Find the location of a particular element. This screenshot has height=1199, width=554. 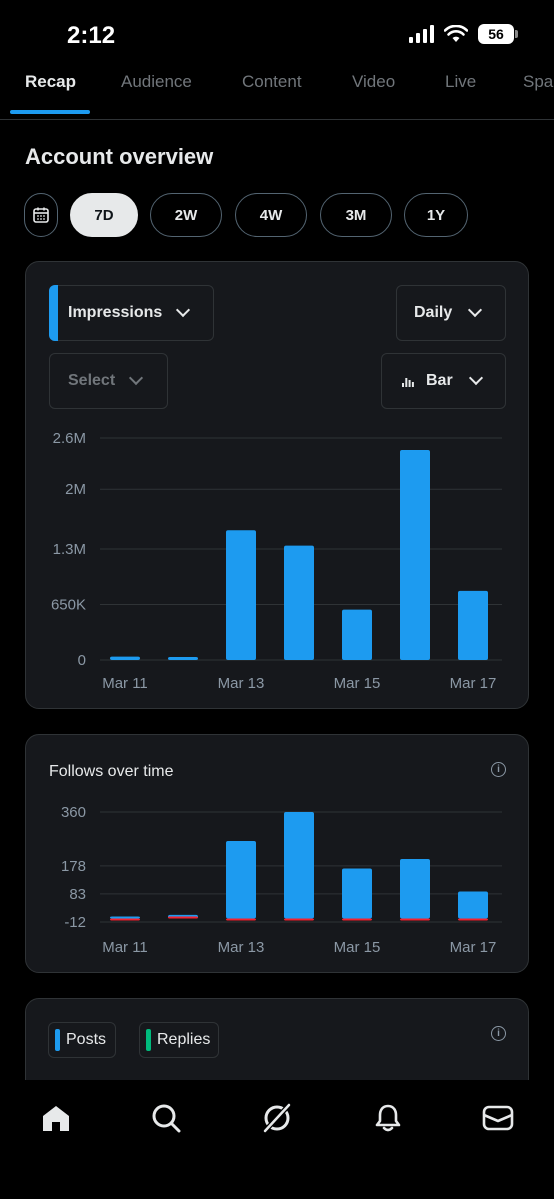

mail-icon is located at coordinates (498, 1118).